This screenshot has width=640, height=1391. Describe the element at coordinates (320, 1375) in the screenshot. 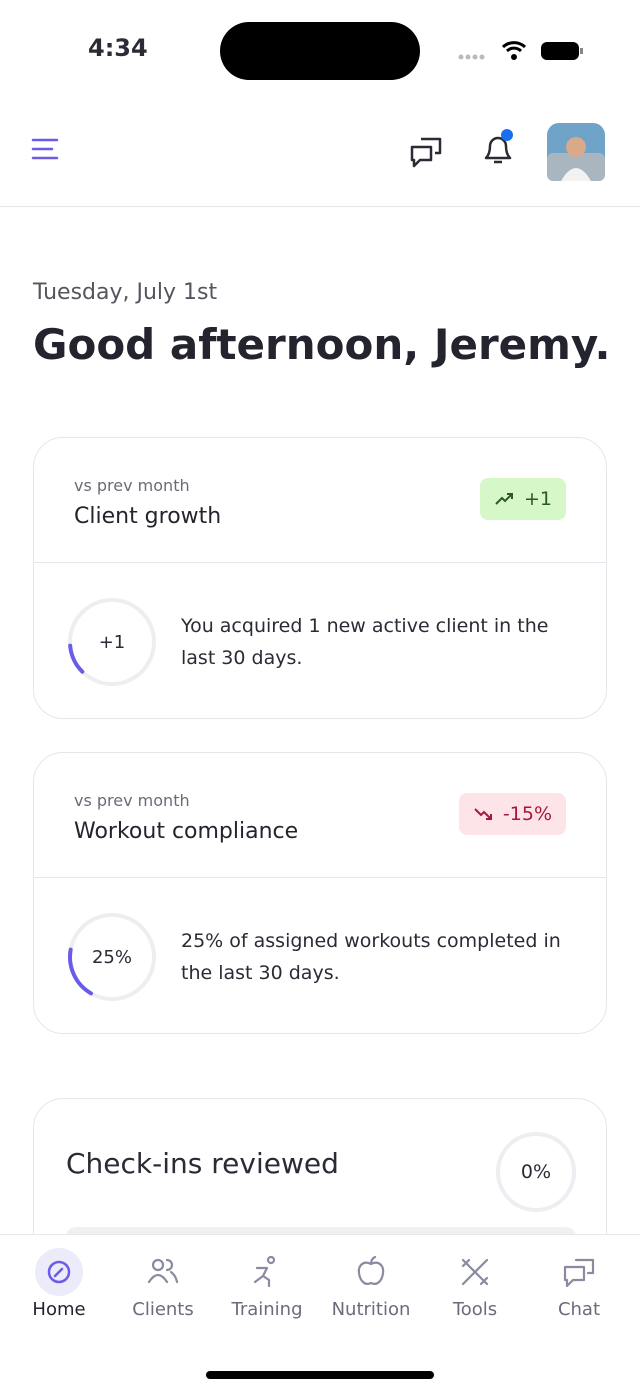

I see `home-indicator` at that location.